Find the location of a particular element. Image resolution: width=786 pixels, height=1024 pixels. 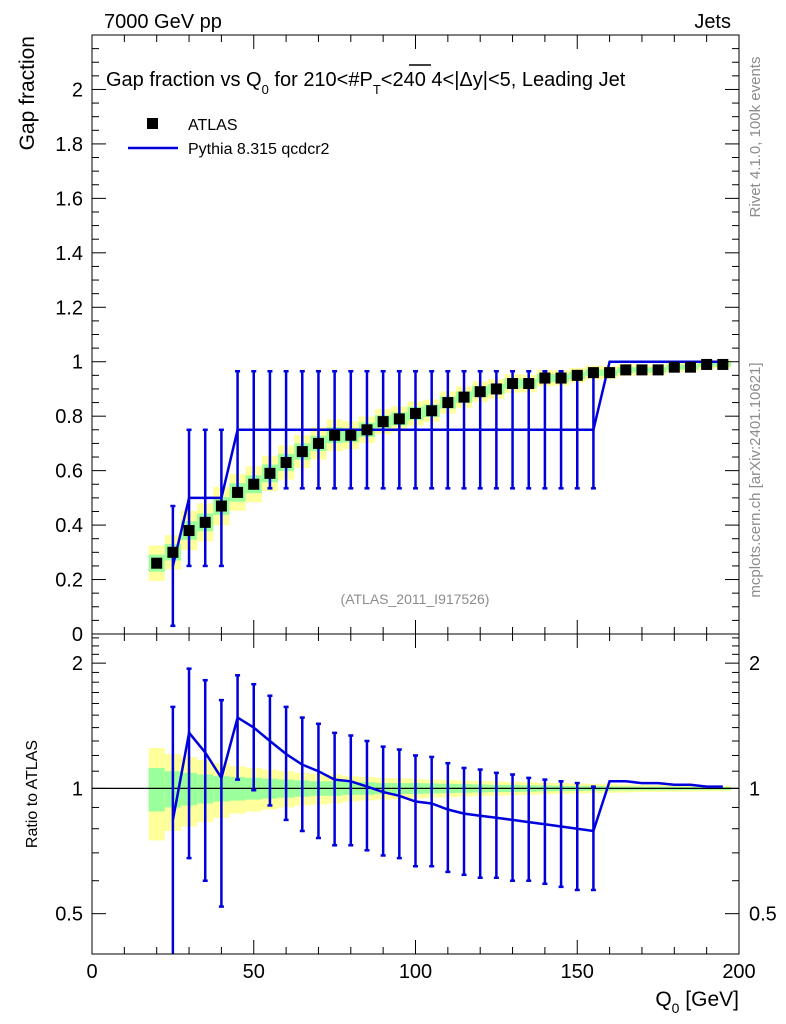

ratio-y-tick-label: 2 is located at coordinates (77, 664).